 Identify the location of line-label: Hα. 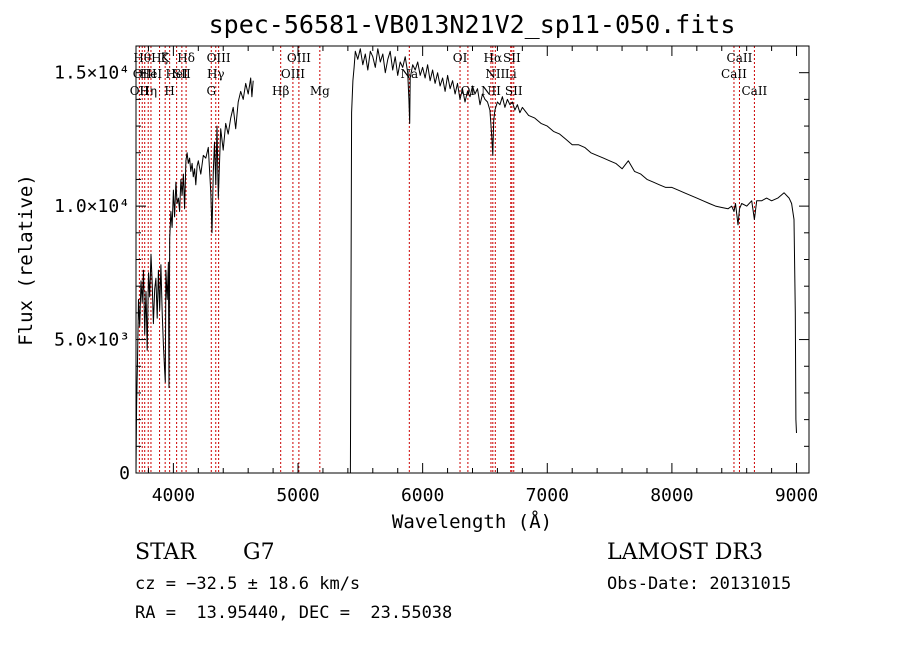
(493, 58).